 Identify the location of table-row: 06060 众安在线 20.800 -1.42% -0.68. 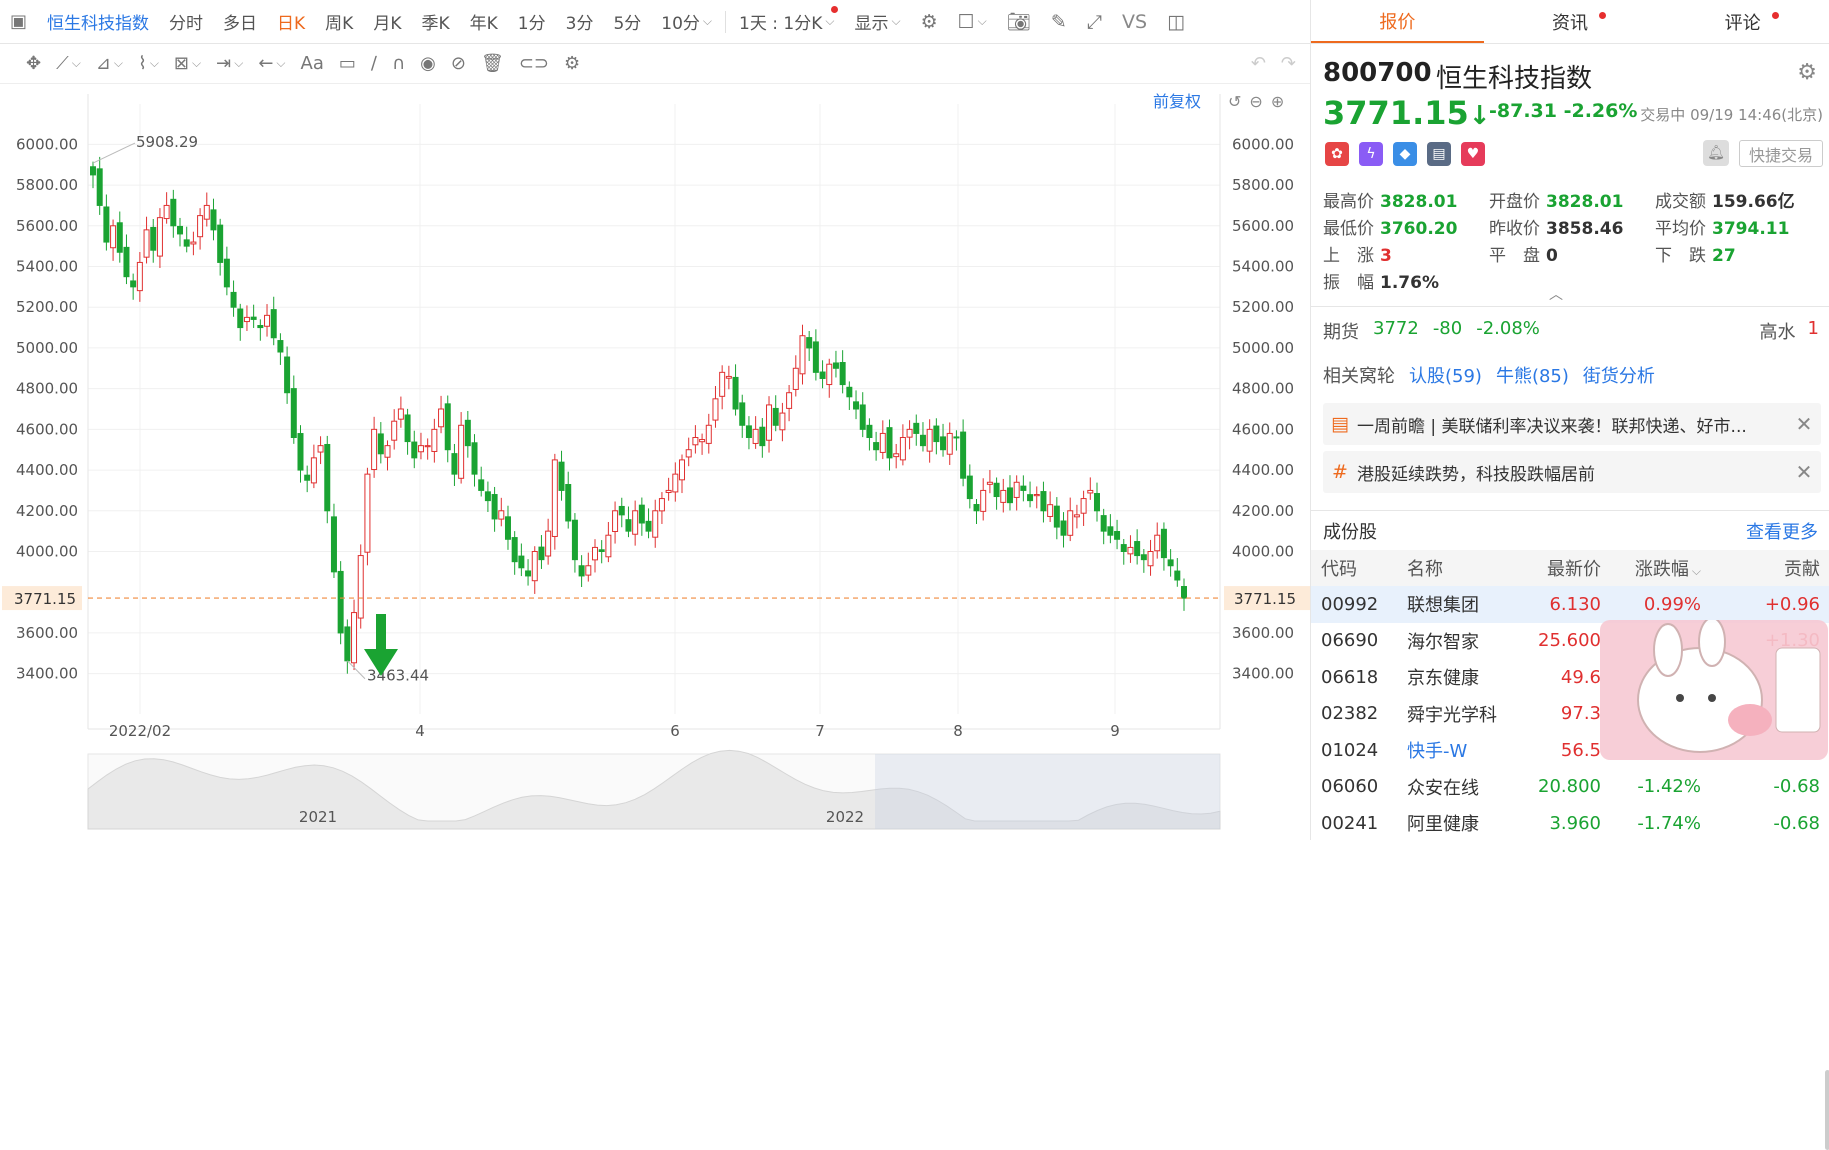
(1570, 787).